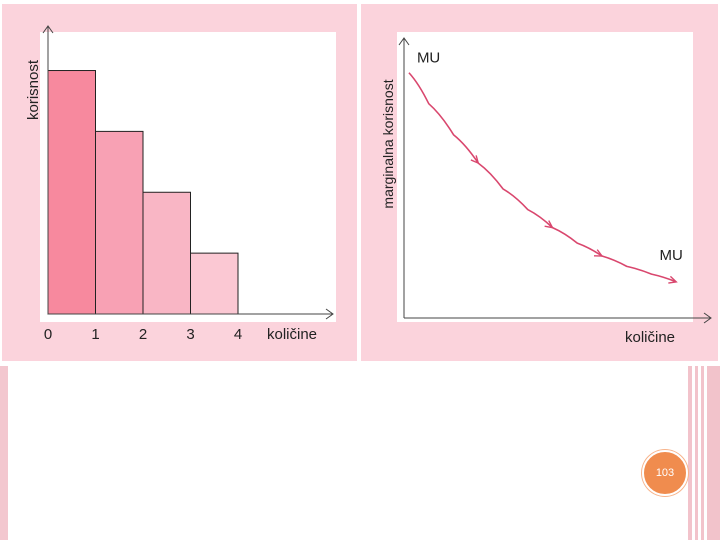 The image size is (720, 540). Describe the element at coordinates (48, 334) in the screenshot. I see `x-tick-label: 0` at that location.